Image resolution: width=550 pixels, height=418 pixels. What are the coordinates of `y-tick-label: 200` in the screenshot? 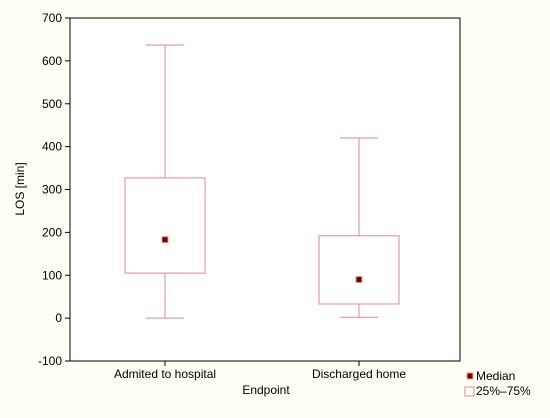 It's located at (52, 232).